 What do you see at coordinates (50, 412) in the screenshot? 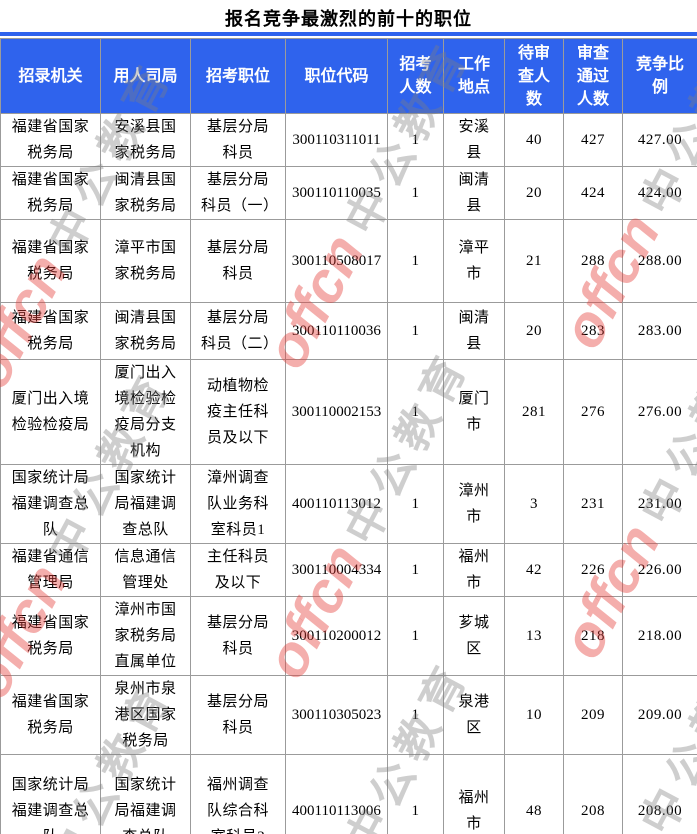
I see `cell-agency: 厦门出入境检验检疫局` at bounding box center [50, 412].